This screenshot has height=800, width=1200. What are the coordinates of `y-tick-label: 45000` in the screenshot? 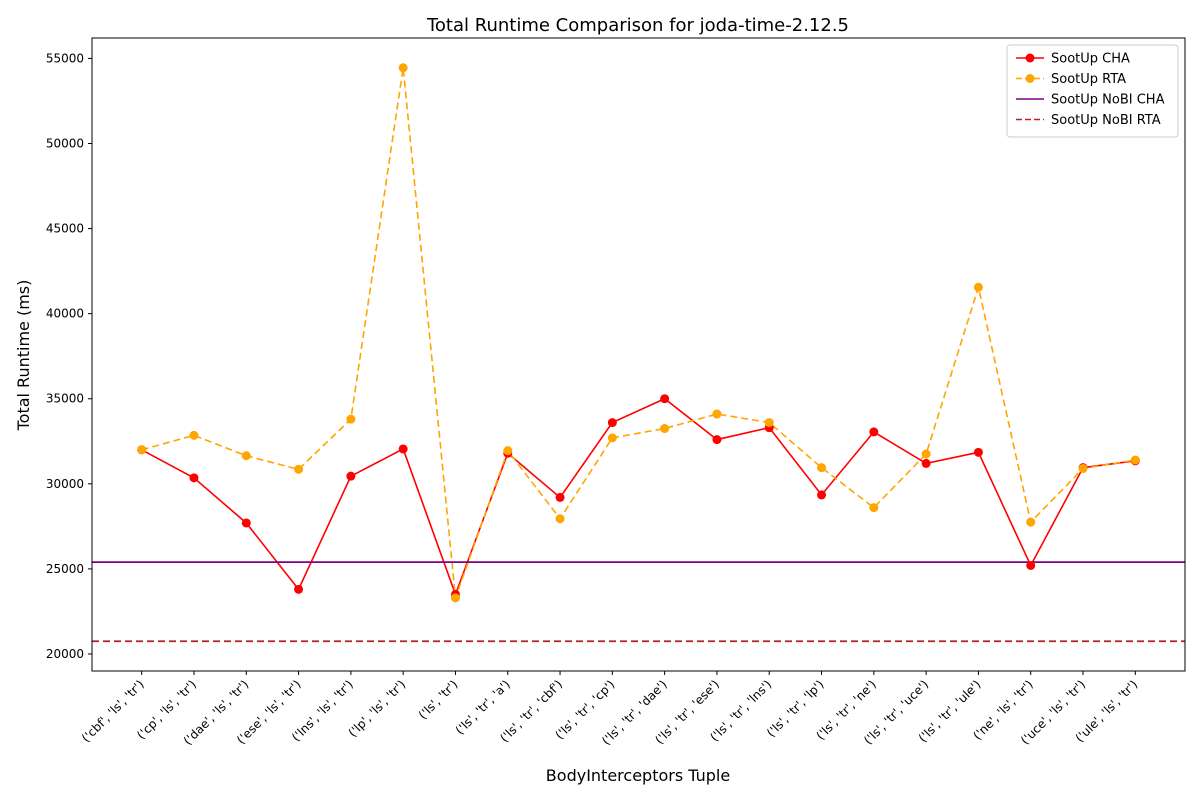 It's located at (65, 229).